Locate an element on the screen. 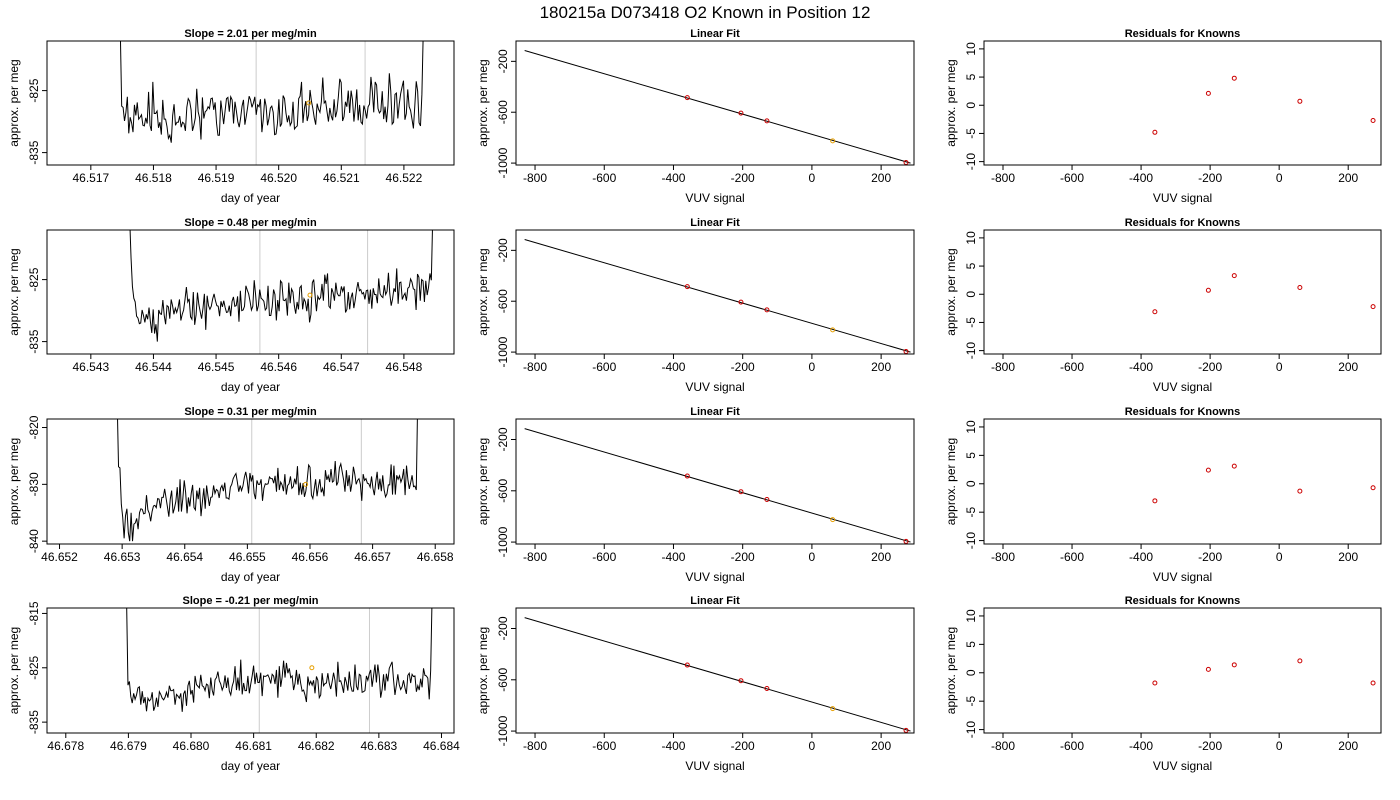  chart-3-1-series-line is located at coordinates (267, 480).